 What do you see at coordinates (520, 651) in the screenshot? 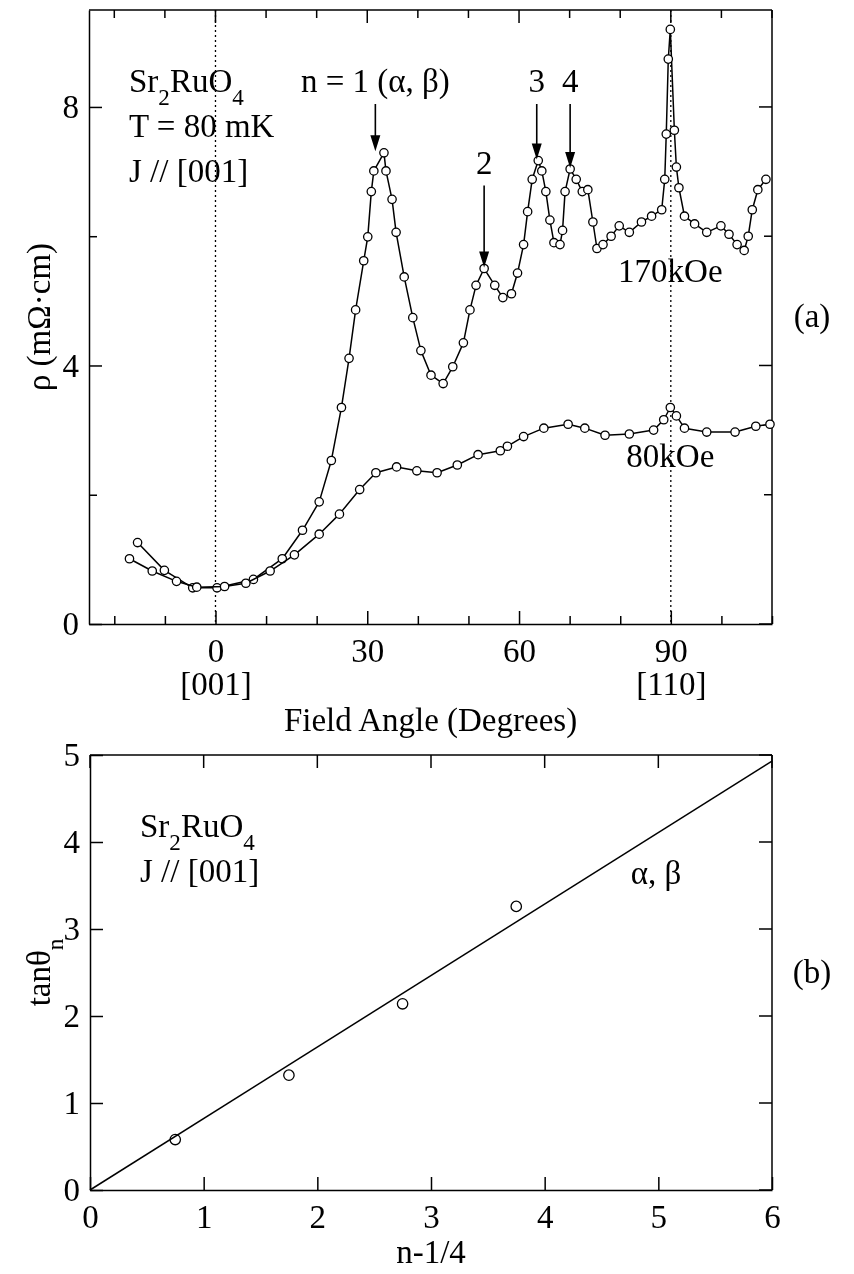
I see `x-tick-label: 60` at bounding box center [520, 651].